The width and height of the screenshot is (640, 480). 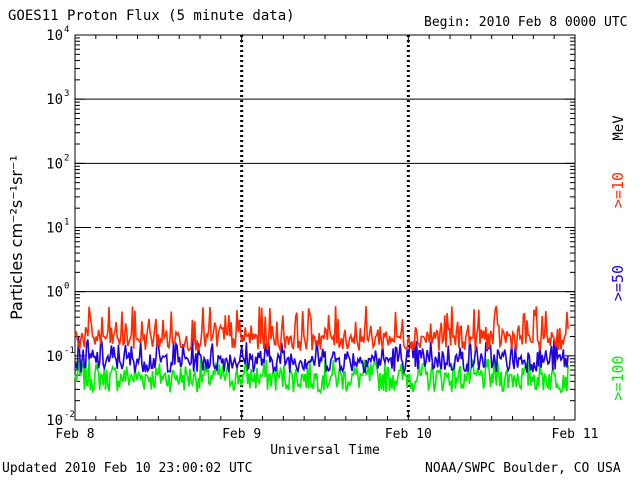 What do you see at coordinates (523, 468) in the screenshot?
I see `footer-source: NOAA/SWPC Boulder, CO USA` at bounding box center [523, 468].